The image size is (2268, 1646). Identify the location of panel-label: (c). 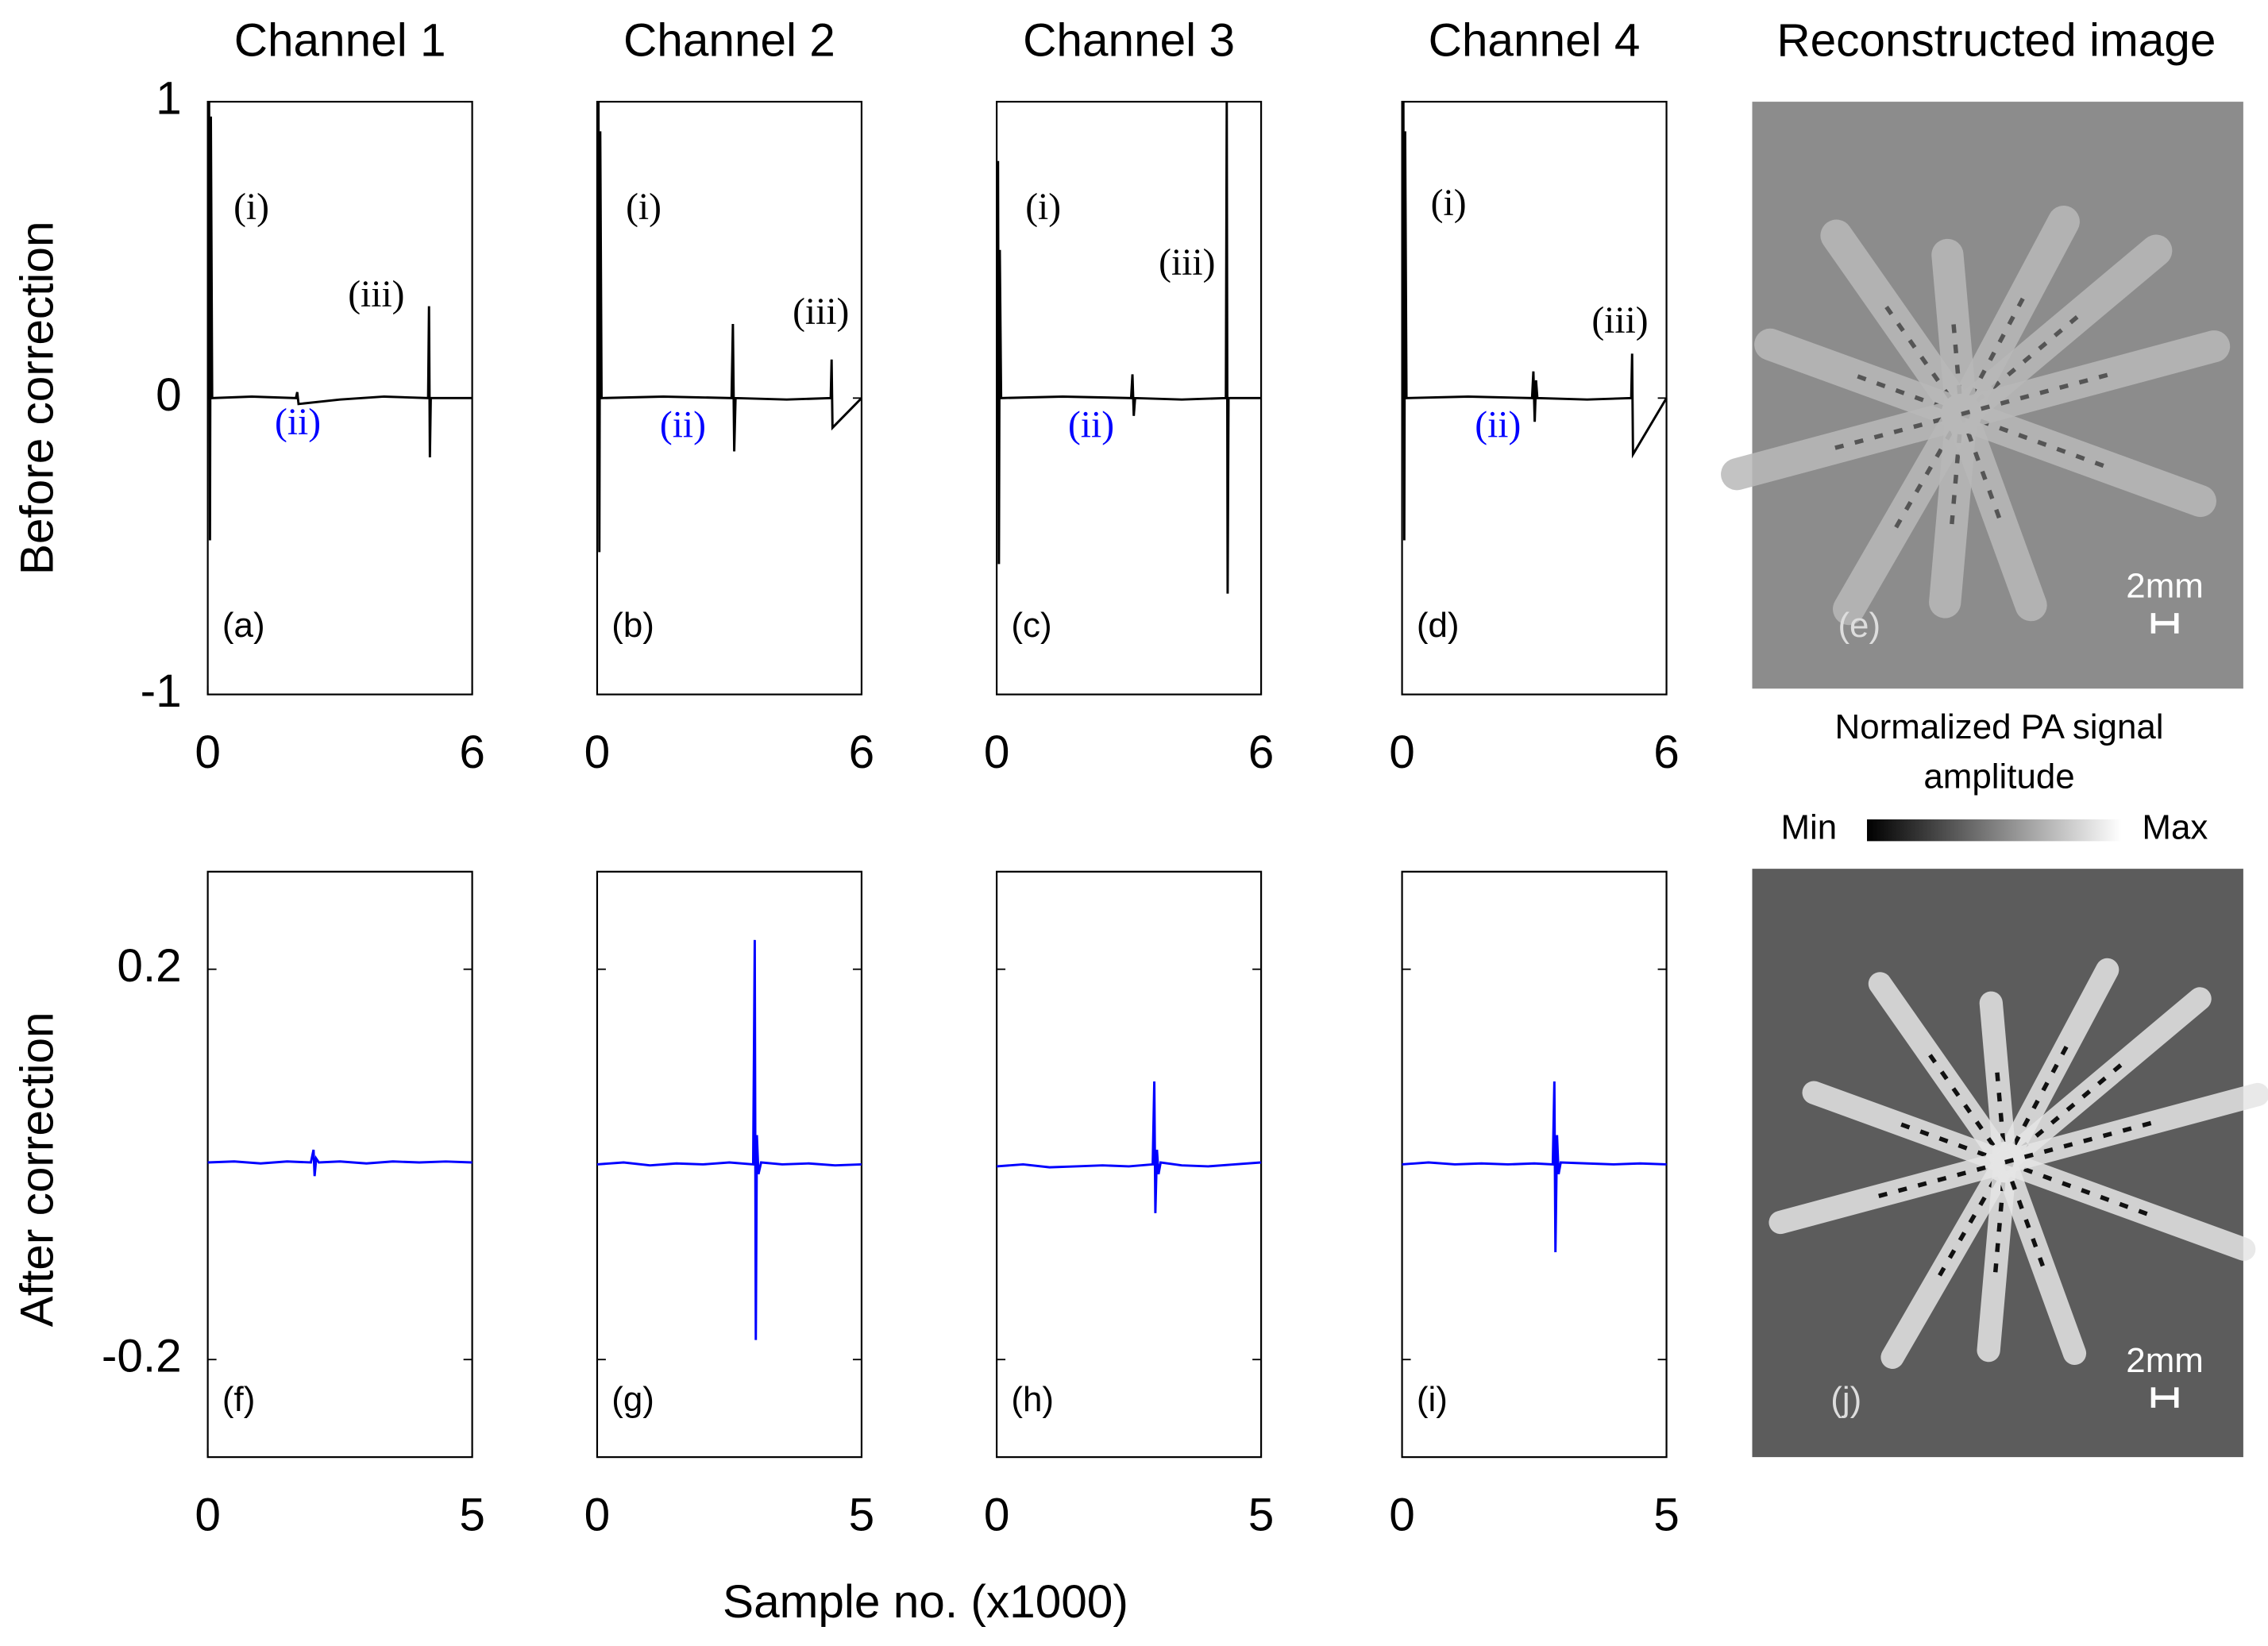
(1031, 625).